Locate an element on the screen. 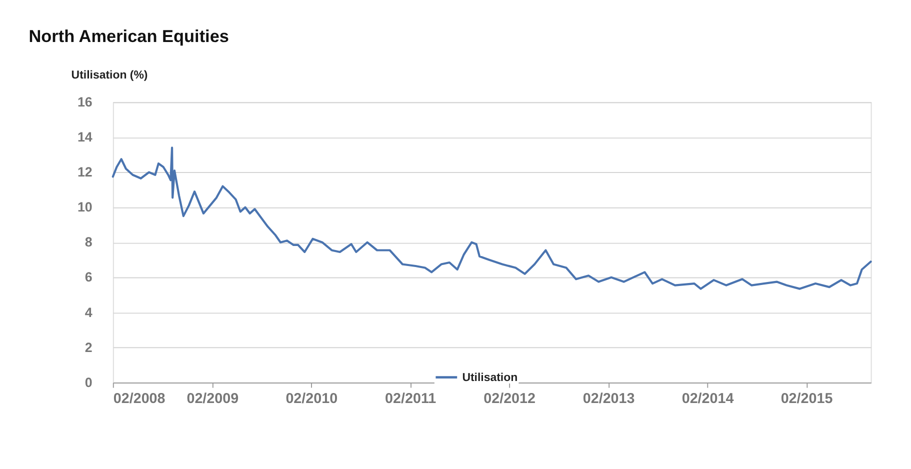 This screenshot has height=469, width=911. chart-title: North American Equities is located at coordinates (129, 36).